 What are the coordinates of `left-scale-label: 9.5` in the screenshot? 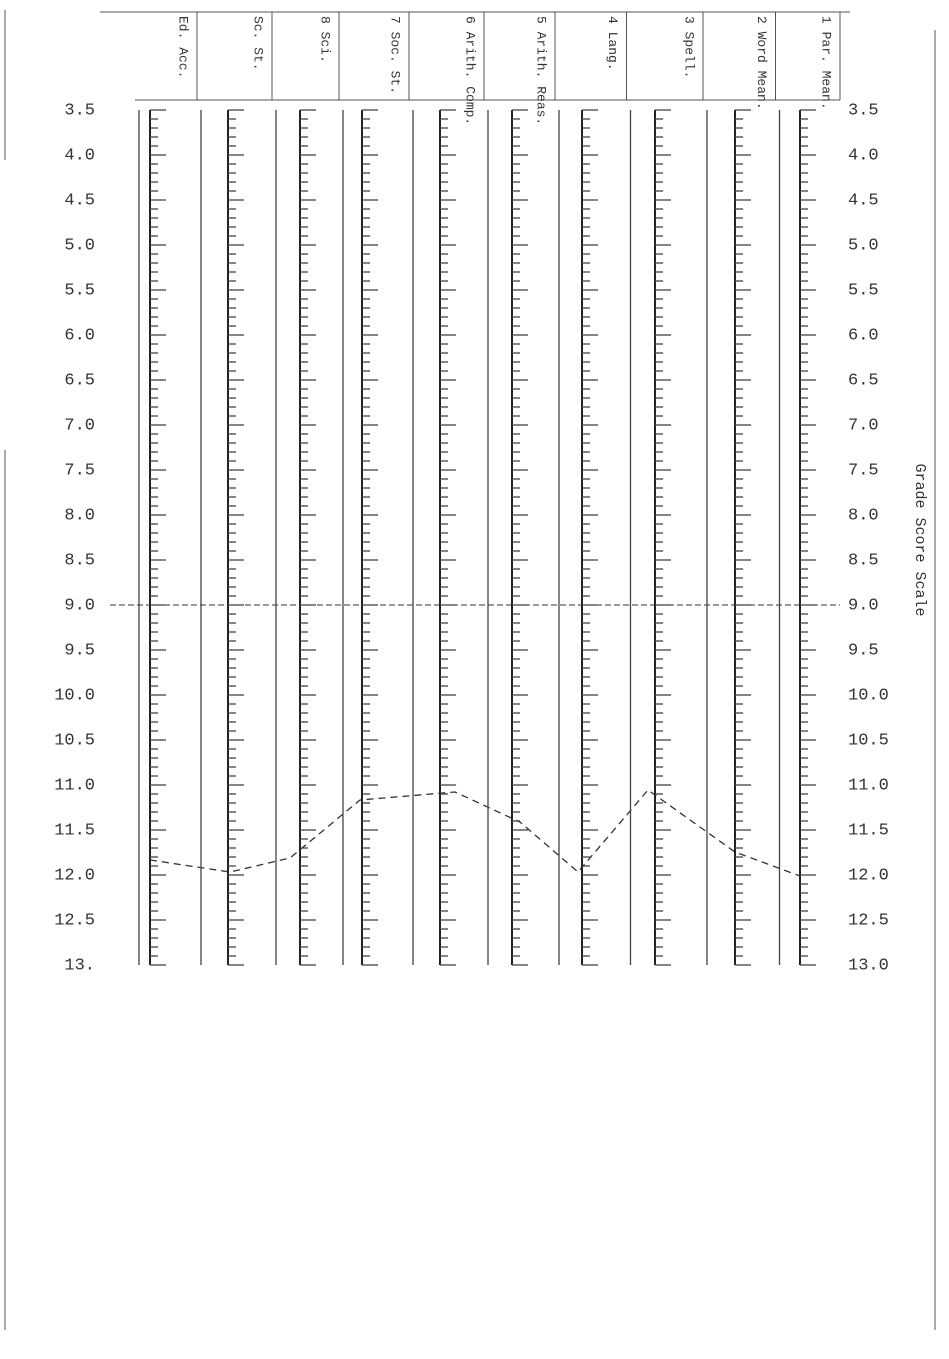 It's located at (79, 650).